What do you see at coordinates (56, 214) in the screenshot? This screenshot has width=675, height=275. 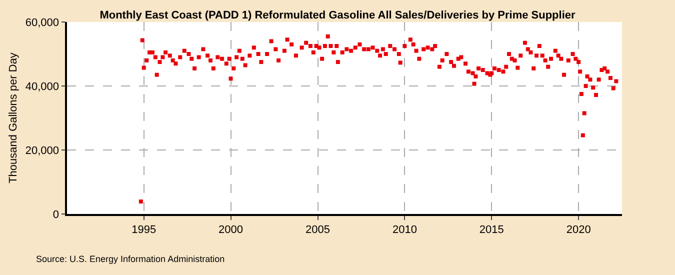 I see `y-tick-label: 0` at bounding box center [56, 214].